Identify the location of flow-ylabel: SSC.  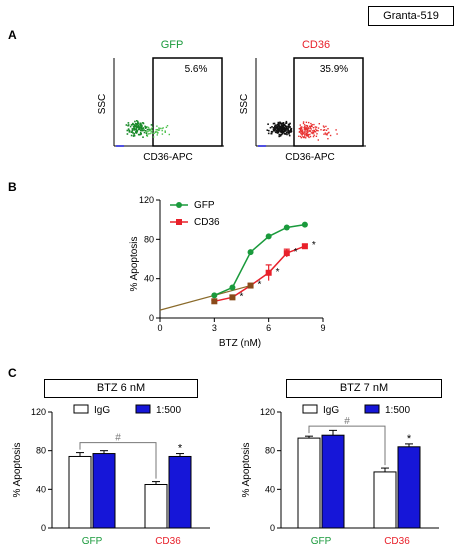
(244, 104).